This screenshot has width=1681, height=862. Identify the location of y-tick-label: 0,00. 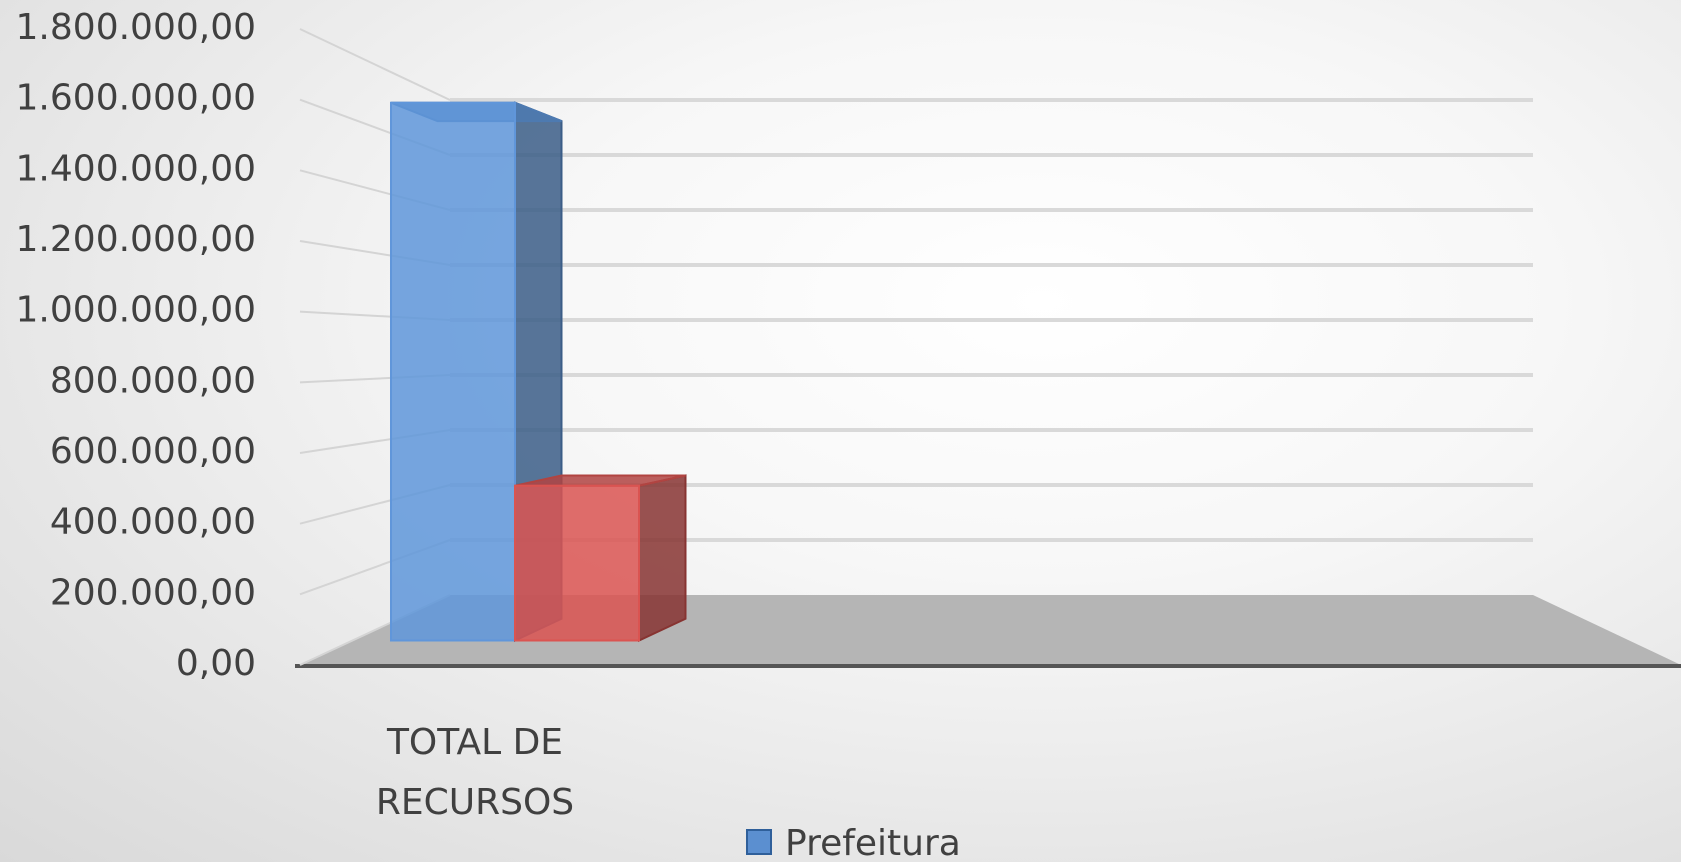
(216, 663).